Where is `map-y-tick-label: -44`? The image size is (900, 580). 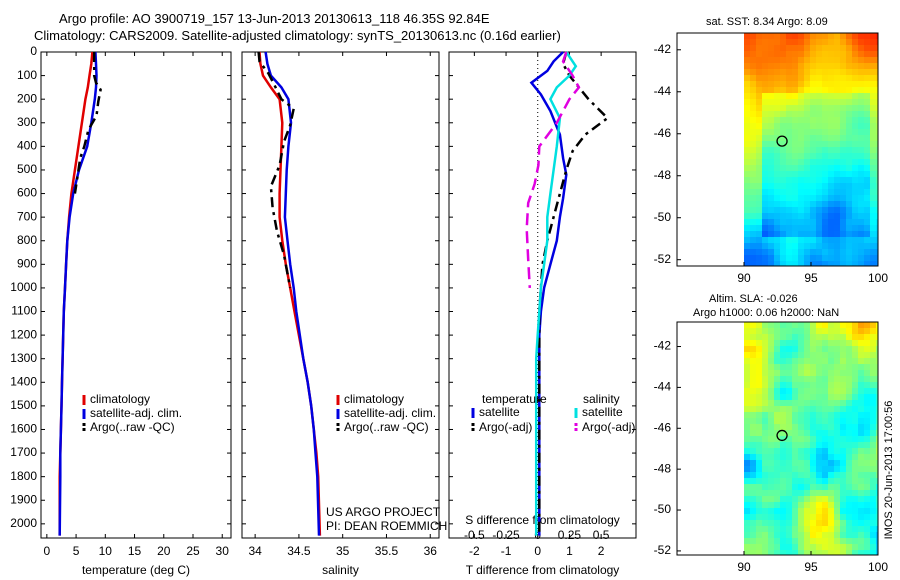
map-y-tick-label: -44 is located at coordinates (663, 387).